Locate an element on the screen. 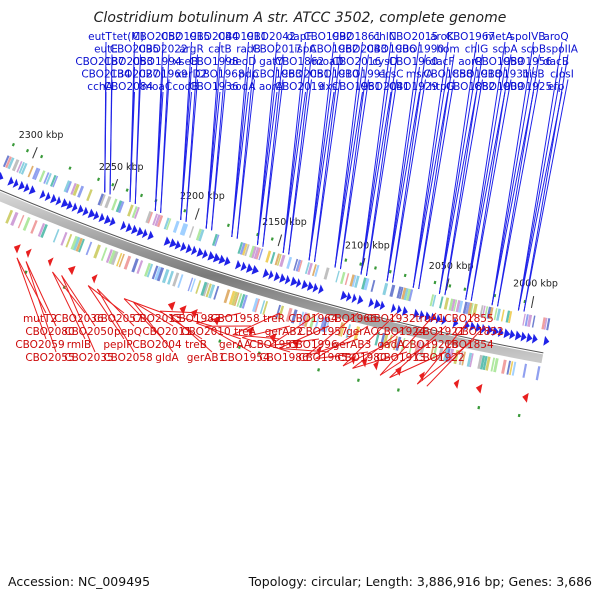 The width and height of the screenshot is (600, 600). forward-gene-label: CBO2053 is located at coordinates (128, 62).